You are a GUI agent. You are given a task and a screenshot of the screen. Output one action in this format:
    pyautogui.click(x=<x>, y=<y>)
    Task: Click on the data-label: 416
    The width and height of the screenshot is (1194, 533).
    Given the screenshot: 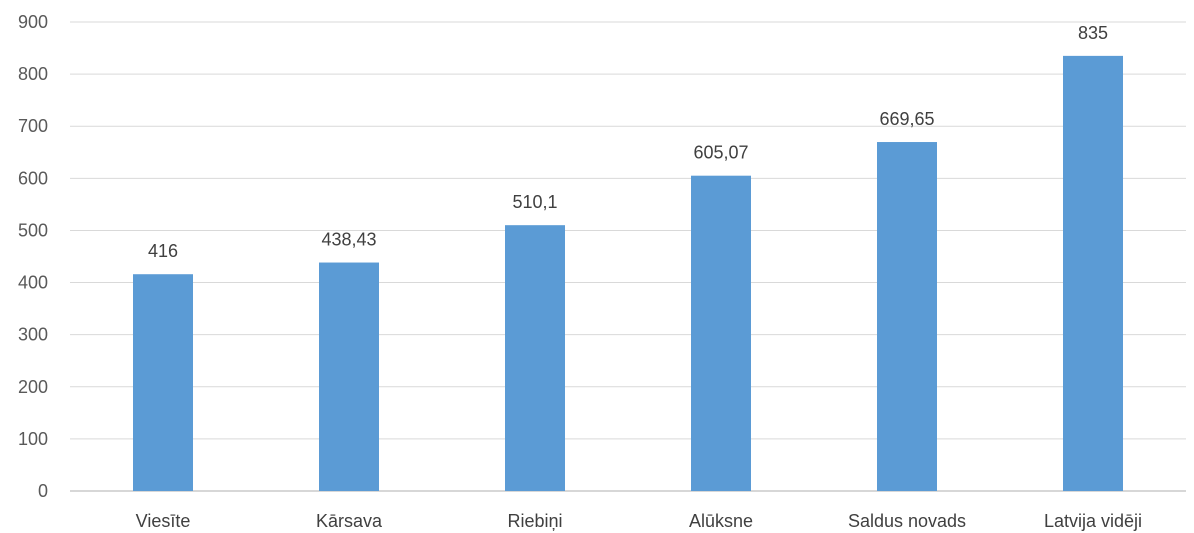 What is the action you would take?
    pyautogui.click(x=163, y=251)
    